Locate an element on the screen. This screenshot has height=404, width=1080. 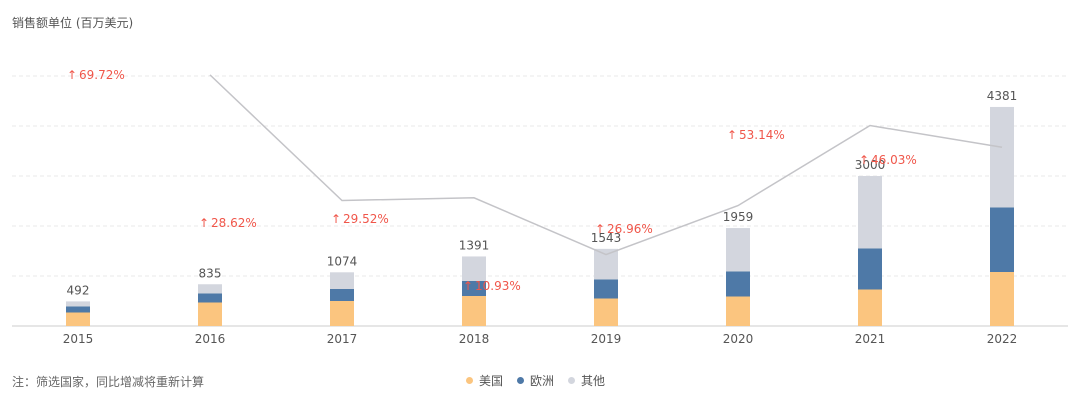
bar-total-label: 3000 is located at coordinates (870, 165).